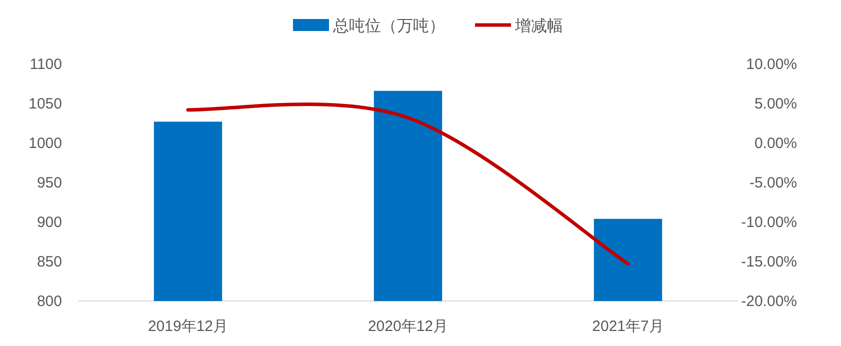 The width and height of the screenshot is (841, 346). I want to click on x-tick-label: 2020年12月, so click(408, 326).